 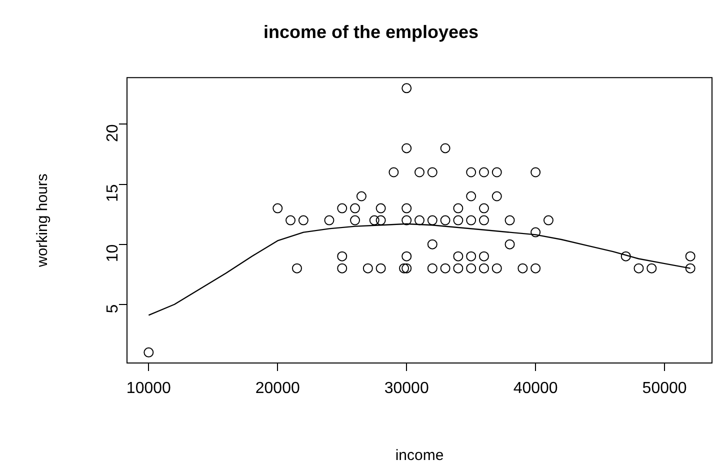 What do you see at coordinates (664, 389) in the screenshot?
I see `x-tick-label: 50000` at bounding box center [664, 389].